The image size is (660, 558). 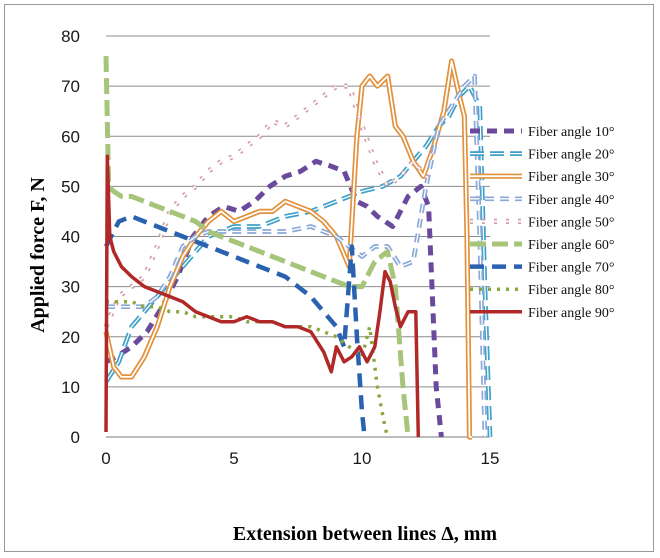 I want to click on legend-label: Fiber angle 90°, so click(x=571, y=313).